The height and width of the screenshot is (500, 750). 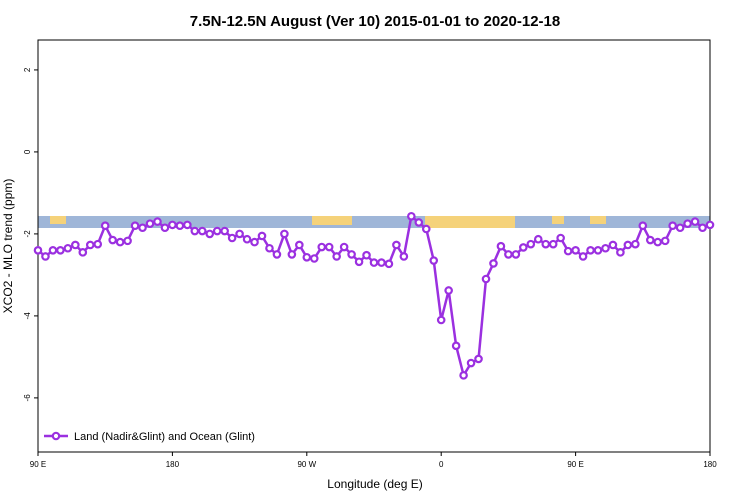 What do you see at coordinates (441, 464) in the screenshot?
I see `x-tick-label: 0` at bounding box center [441, 464].